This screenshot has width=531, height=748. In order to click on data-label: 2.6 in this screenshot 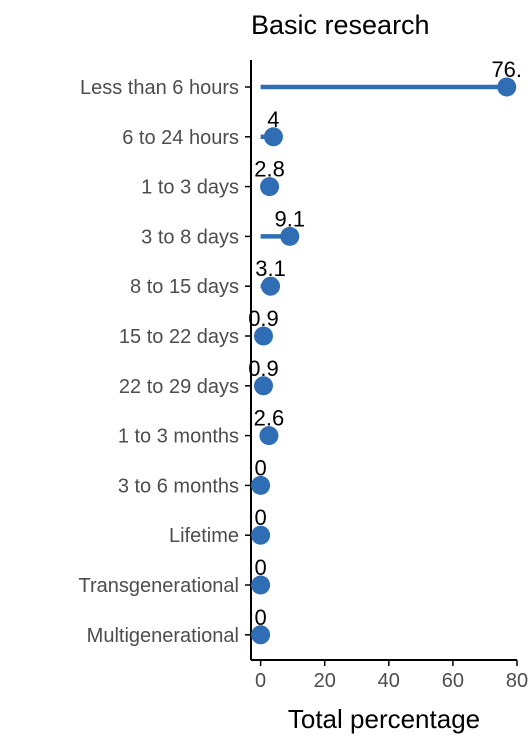, I will do `click(269, 418)`.